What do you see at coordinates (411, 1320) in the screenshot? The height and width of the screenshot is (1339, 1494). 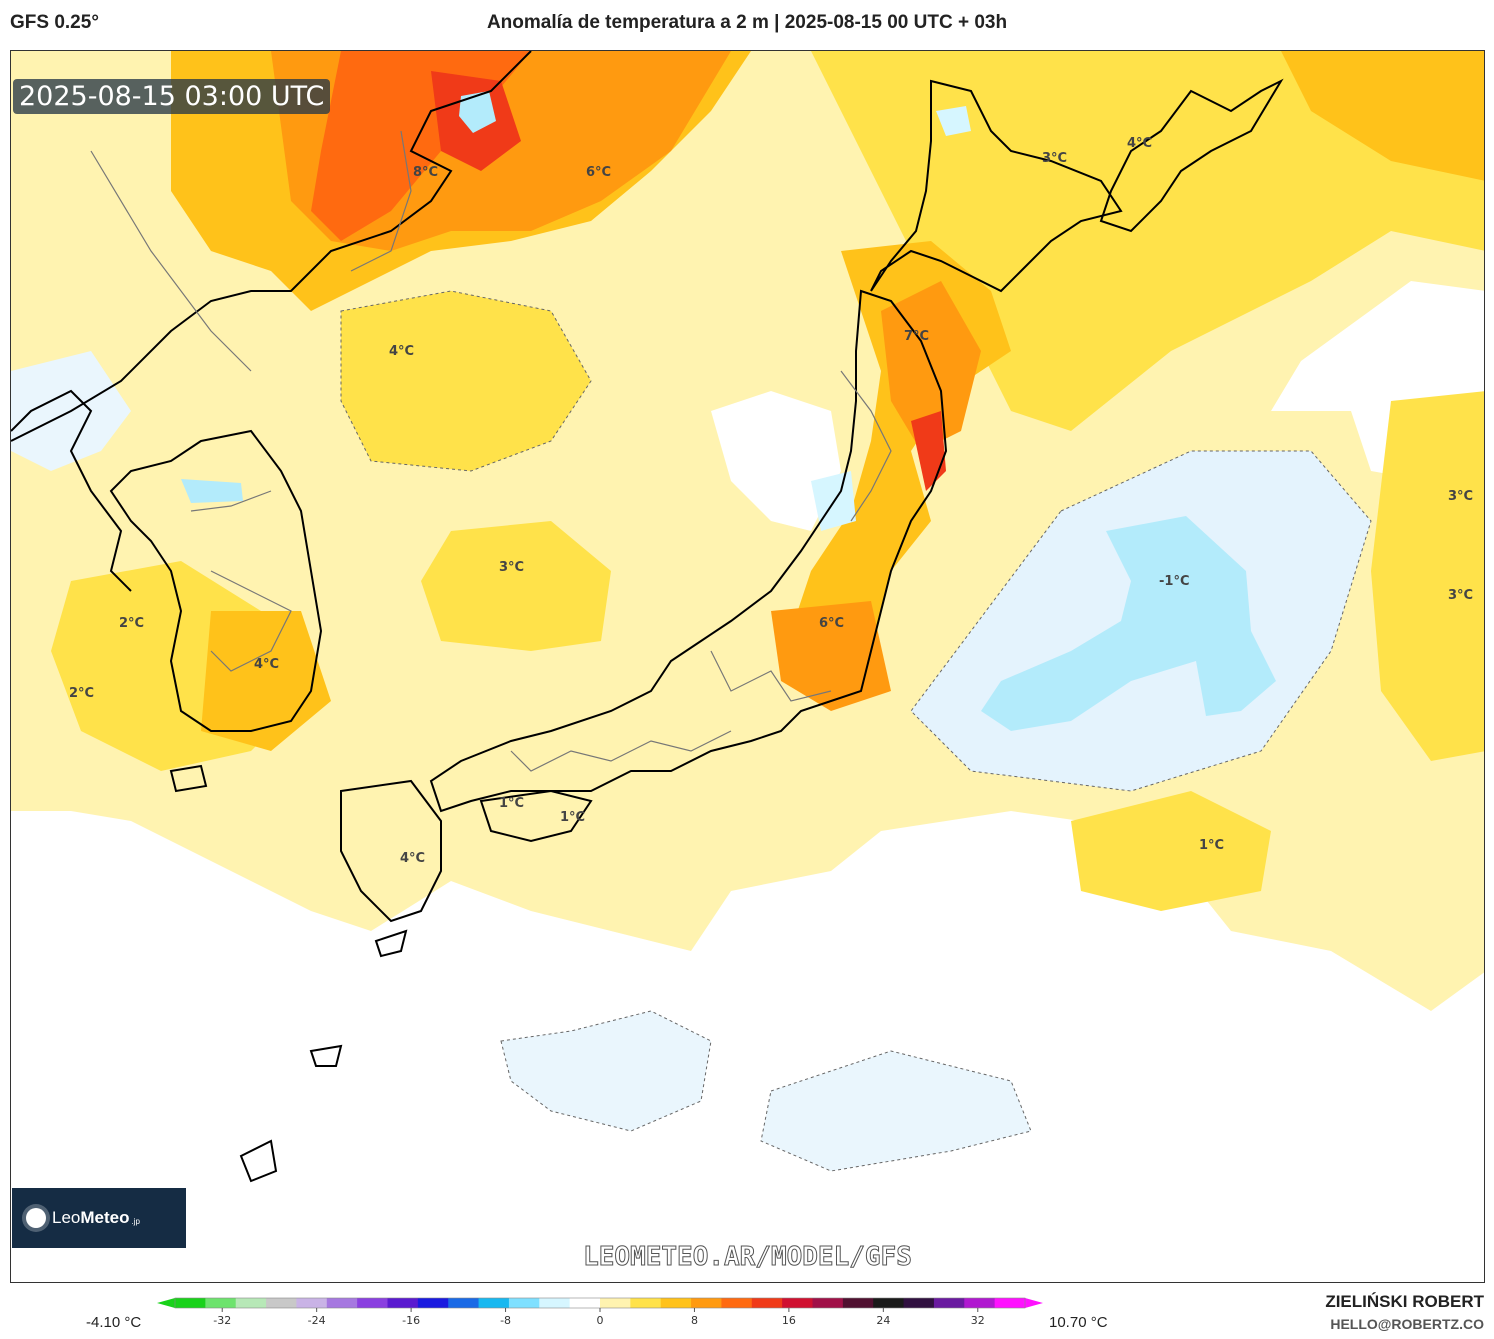 I see `colorbar-tick-label: -16` at bounding box center [411, 1320].